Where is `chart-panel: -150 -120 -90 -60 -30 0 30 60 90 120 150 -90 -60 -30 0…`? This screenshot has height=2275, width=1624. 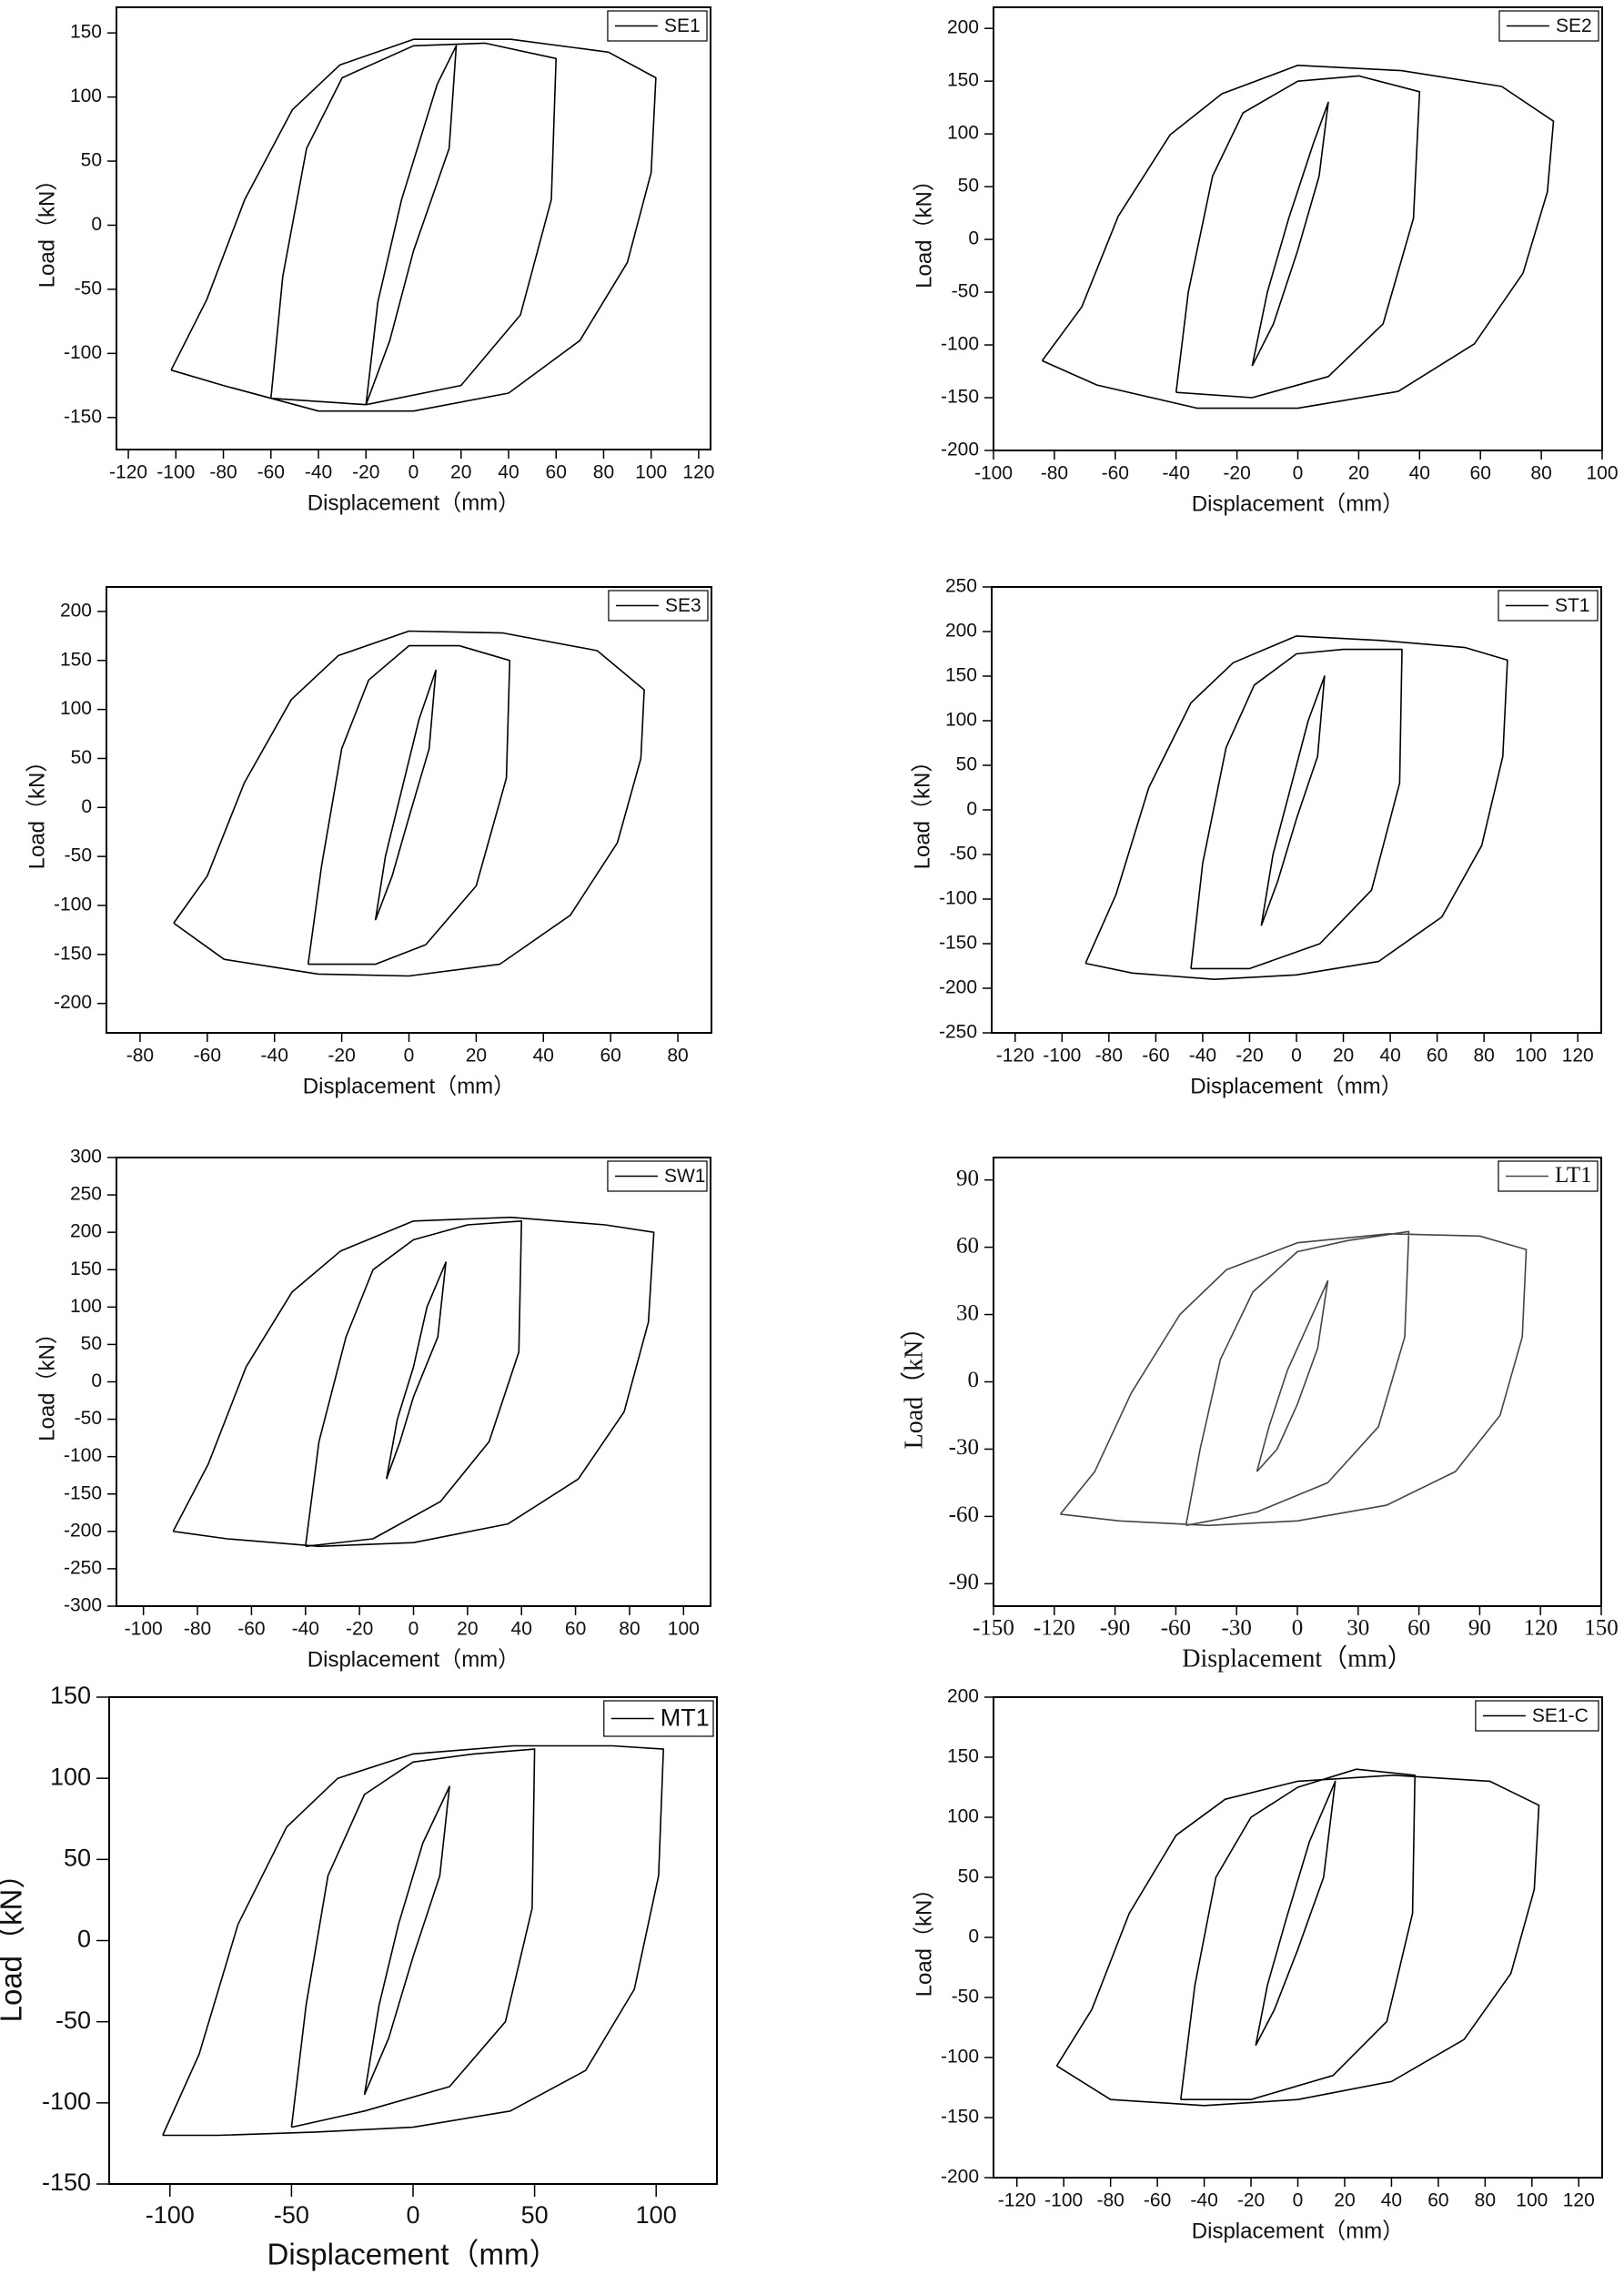 chart-panel: -150 -120 -90 -60 -30 0 30 60 90 120 150 -90 -60 -30 0… is located at coordinates (1259, 1415).